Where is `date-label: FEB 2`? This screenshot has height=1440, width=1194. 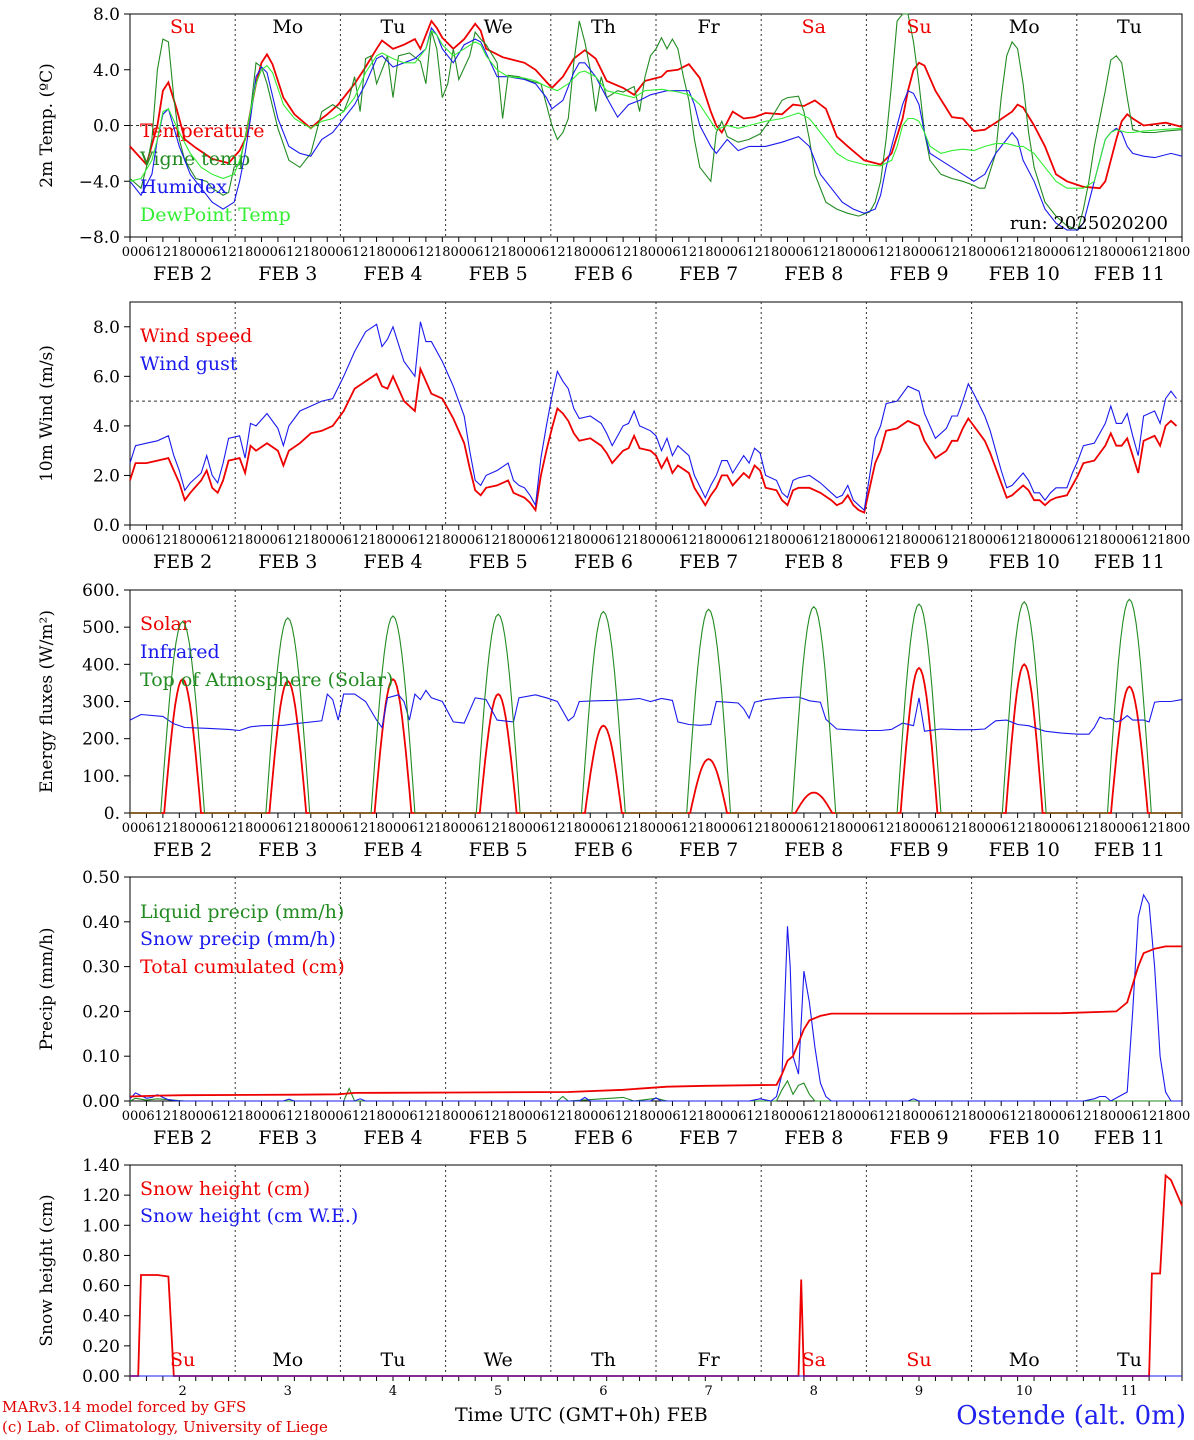
date-label: FEB 2 is located at coordinates (182, 274).